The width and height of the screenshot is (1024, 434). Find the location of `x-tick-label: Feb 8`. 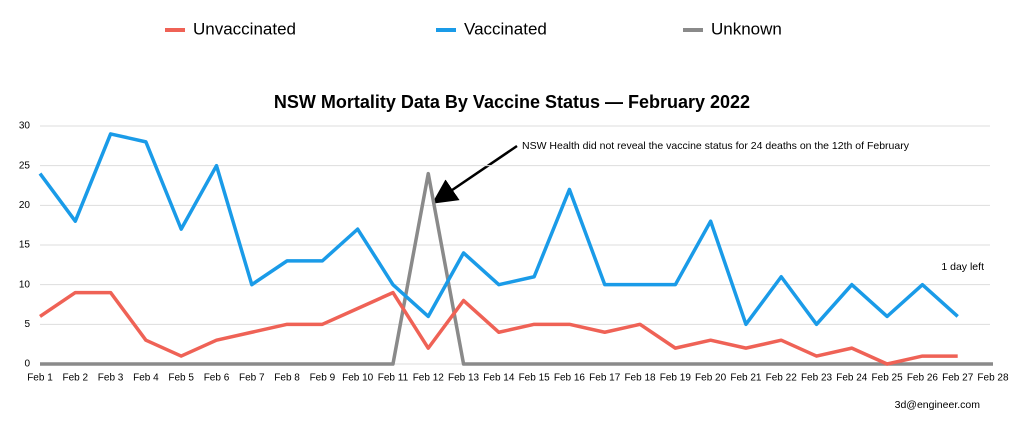

x-tick-label: Feb 8 is located at coordinates (287, 378).